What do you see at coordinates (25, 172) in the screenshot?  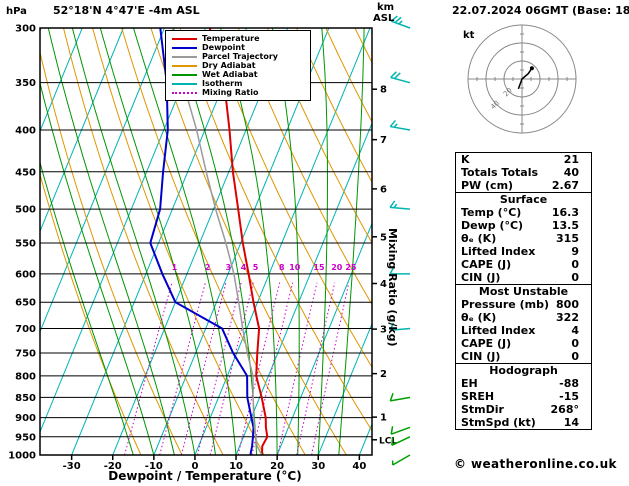 I see `pressure-tick-label: 450` at bounding box center [25, 172].